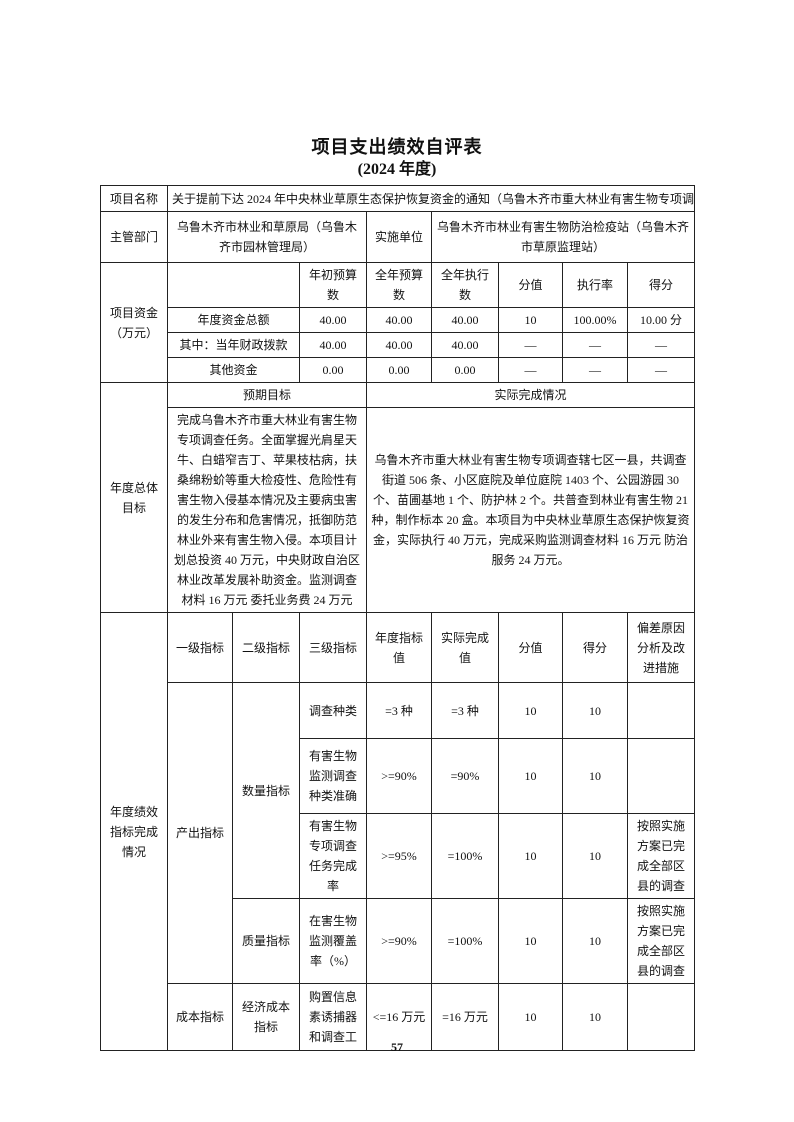 This screenshot has height=1122, width=794. I want to click on funding-header-annual-budget: 全年预算数, so click(399, 285).